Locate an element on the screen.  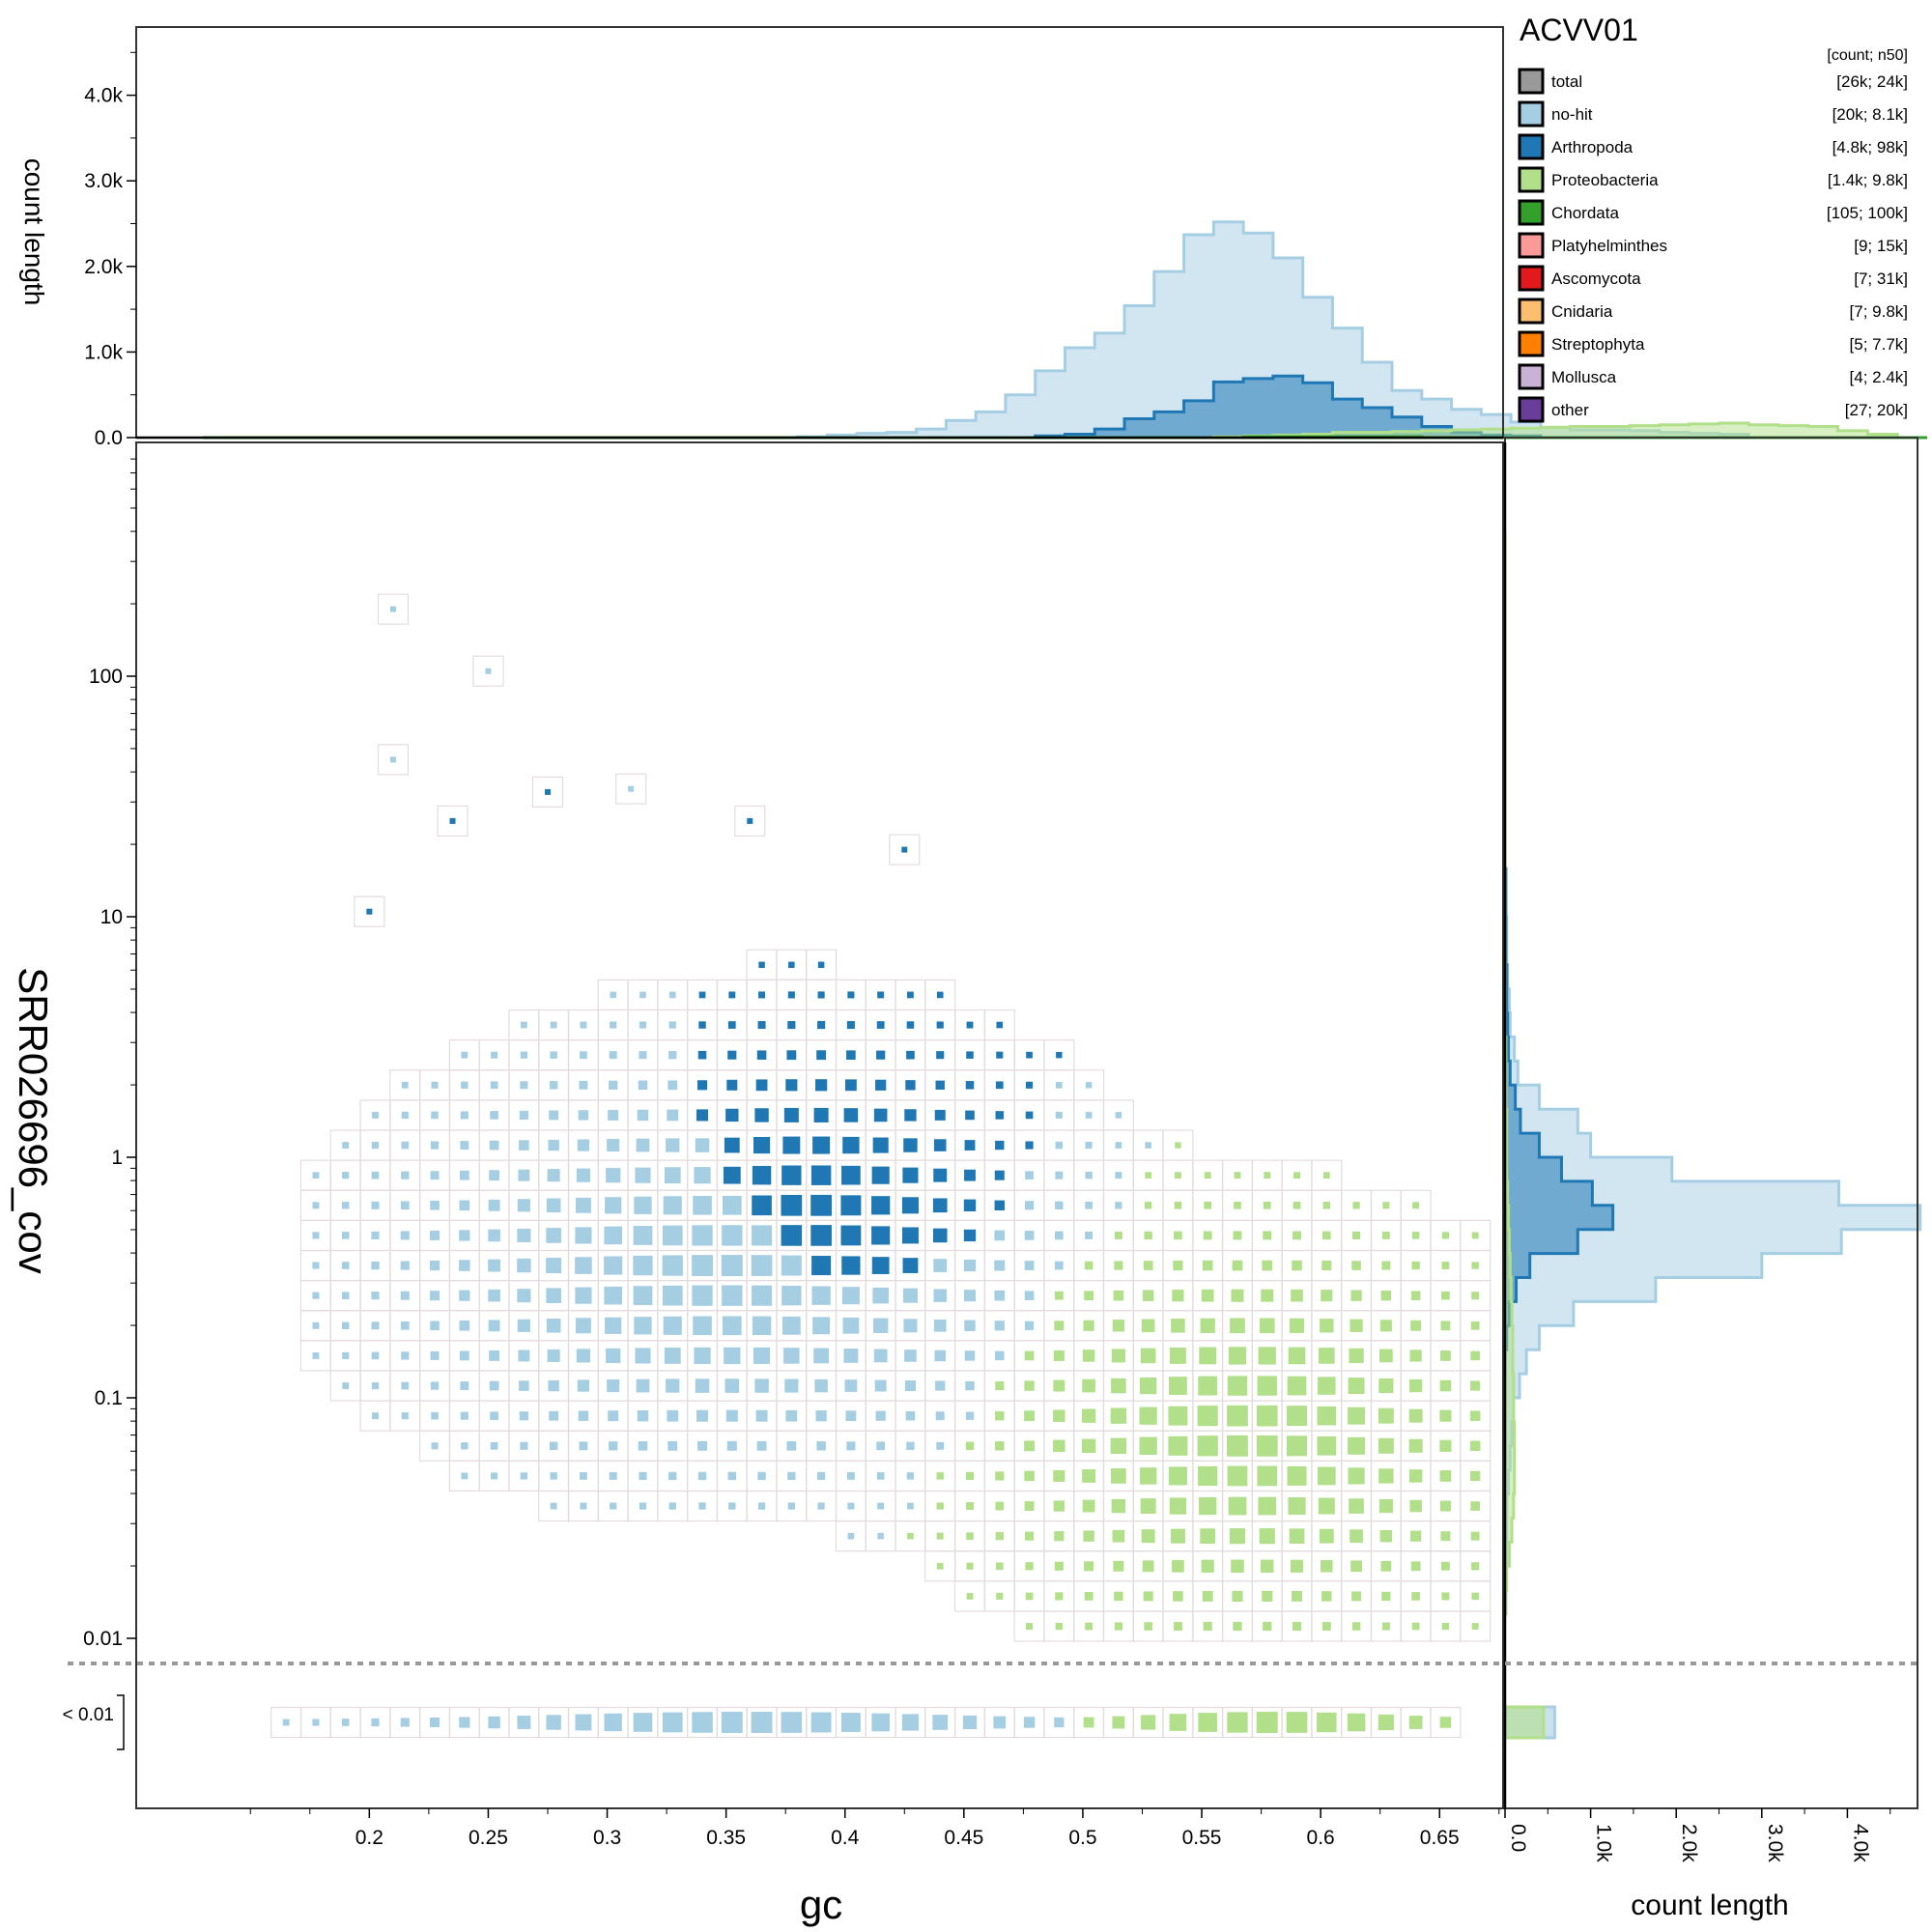
y-tick-label: 10 is located at coordinates (111, 917).